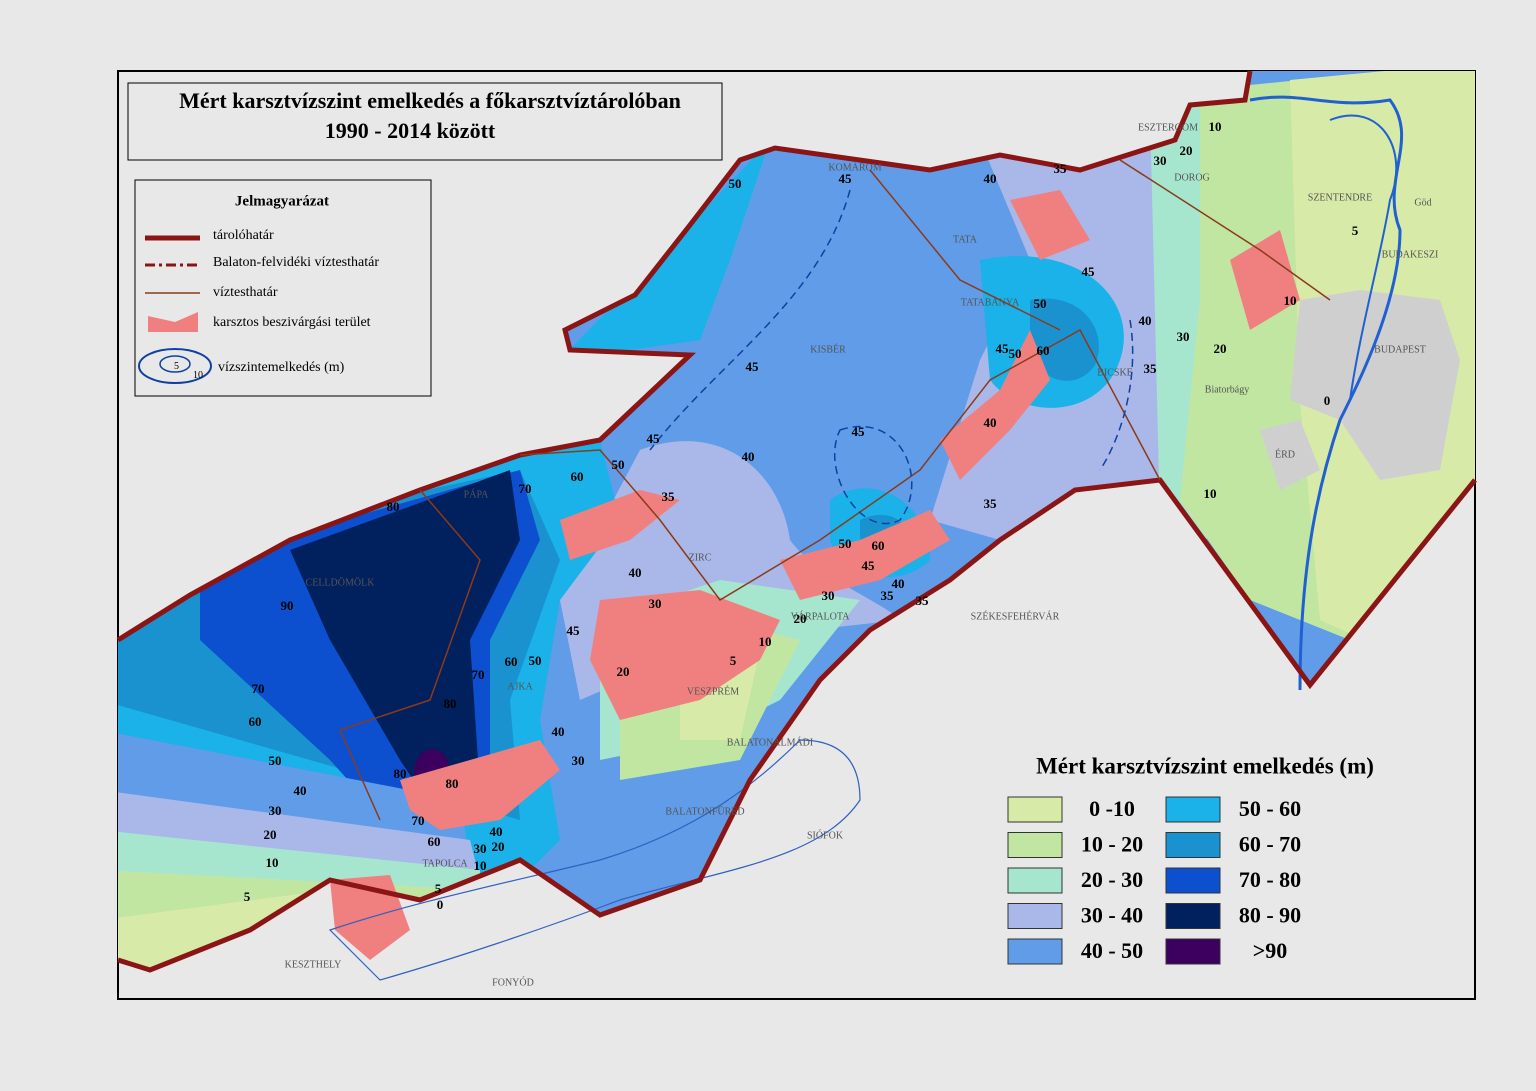 The height and width of the screenshot is (1091, 1536). What do you see at coordinates (1112, 950) in the screenshot?
I see `legend-class-label: 40 - 50` at bounding box center [1112, 950].